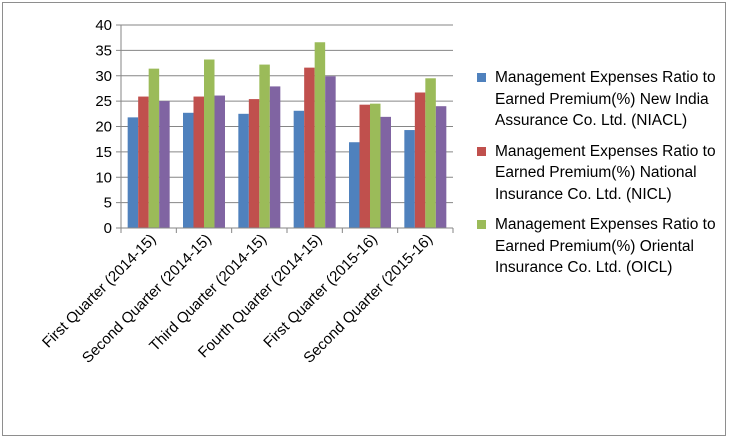  What do you see at coordinates (108, 228) in the screenshot?
I see `y-tick-label: 0` at bounding box center [108, 228].